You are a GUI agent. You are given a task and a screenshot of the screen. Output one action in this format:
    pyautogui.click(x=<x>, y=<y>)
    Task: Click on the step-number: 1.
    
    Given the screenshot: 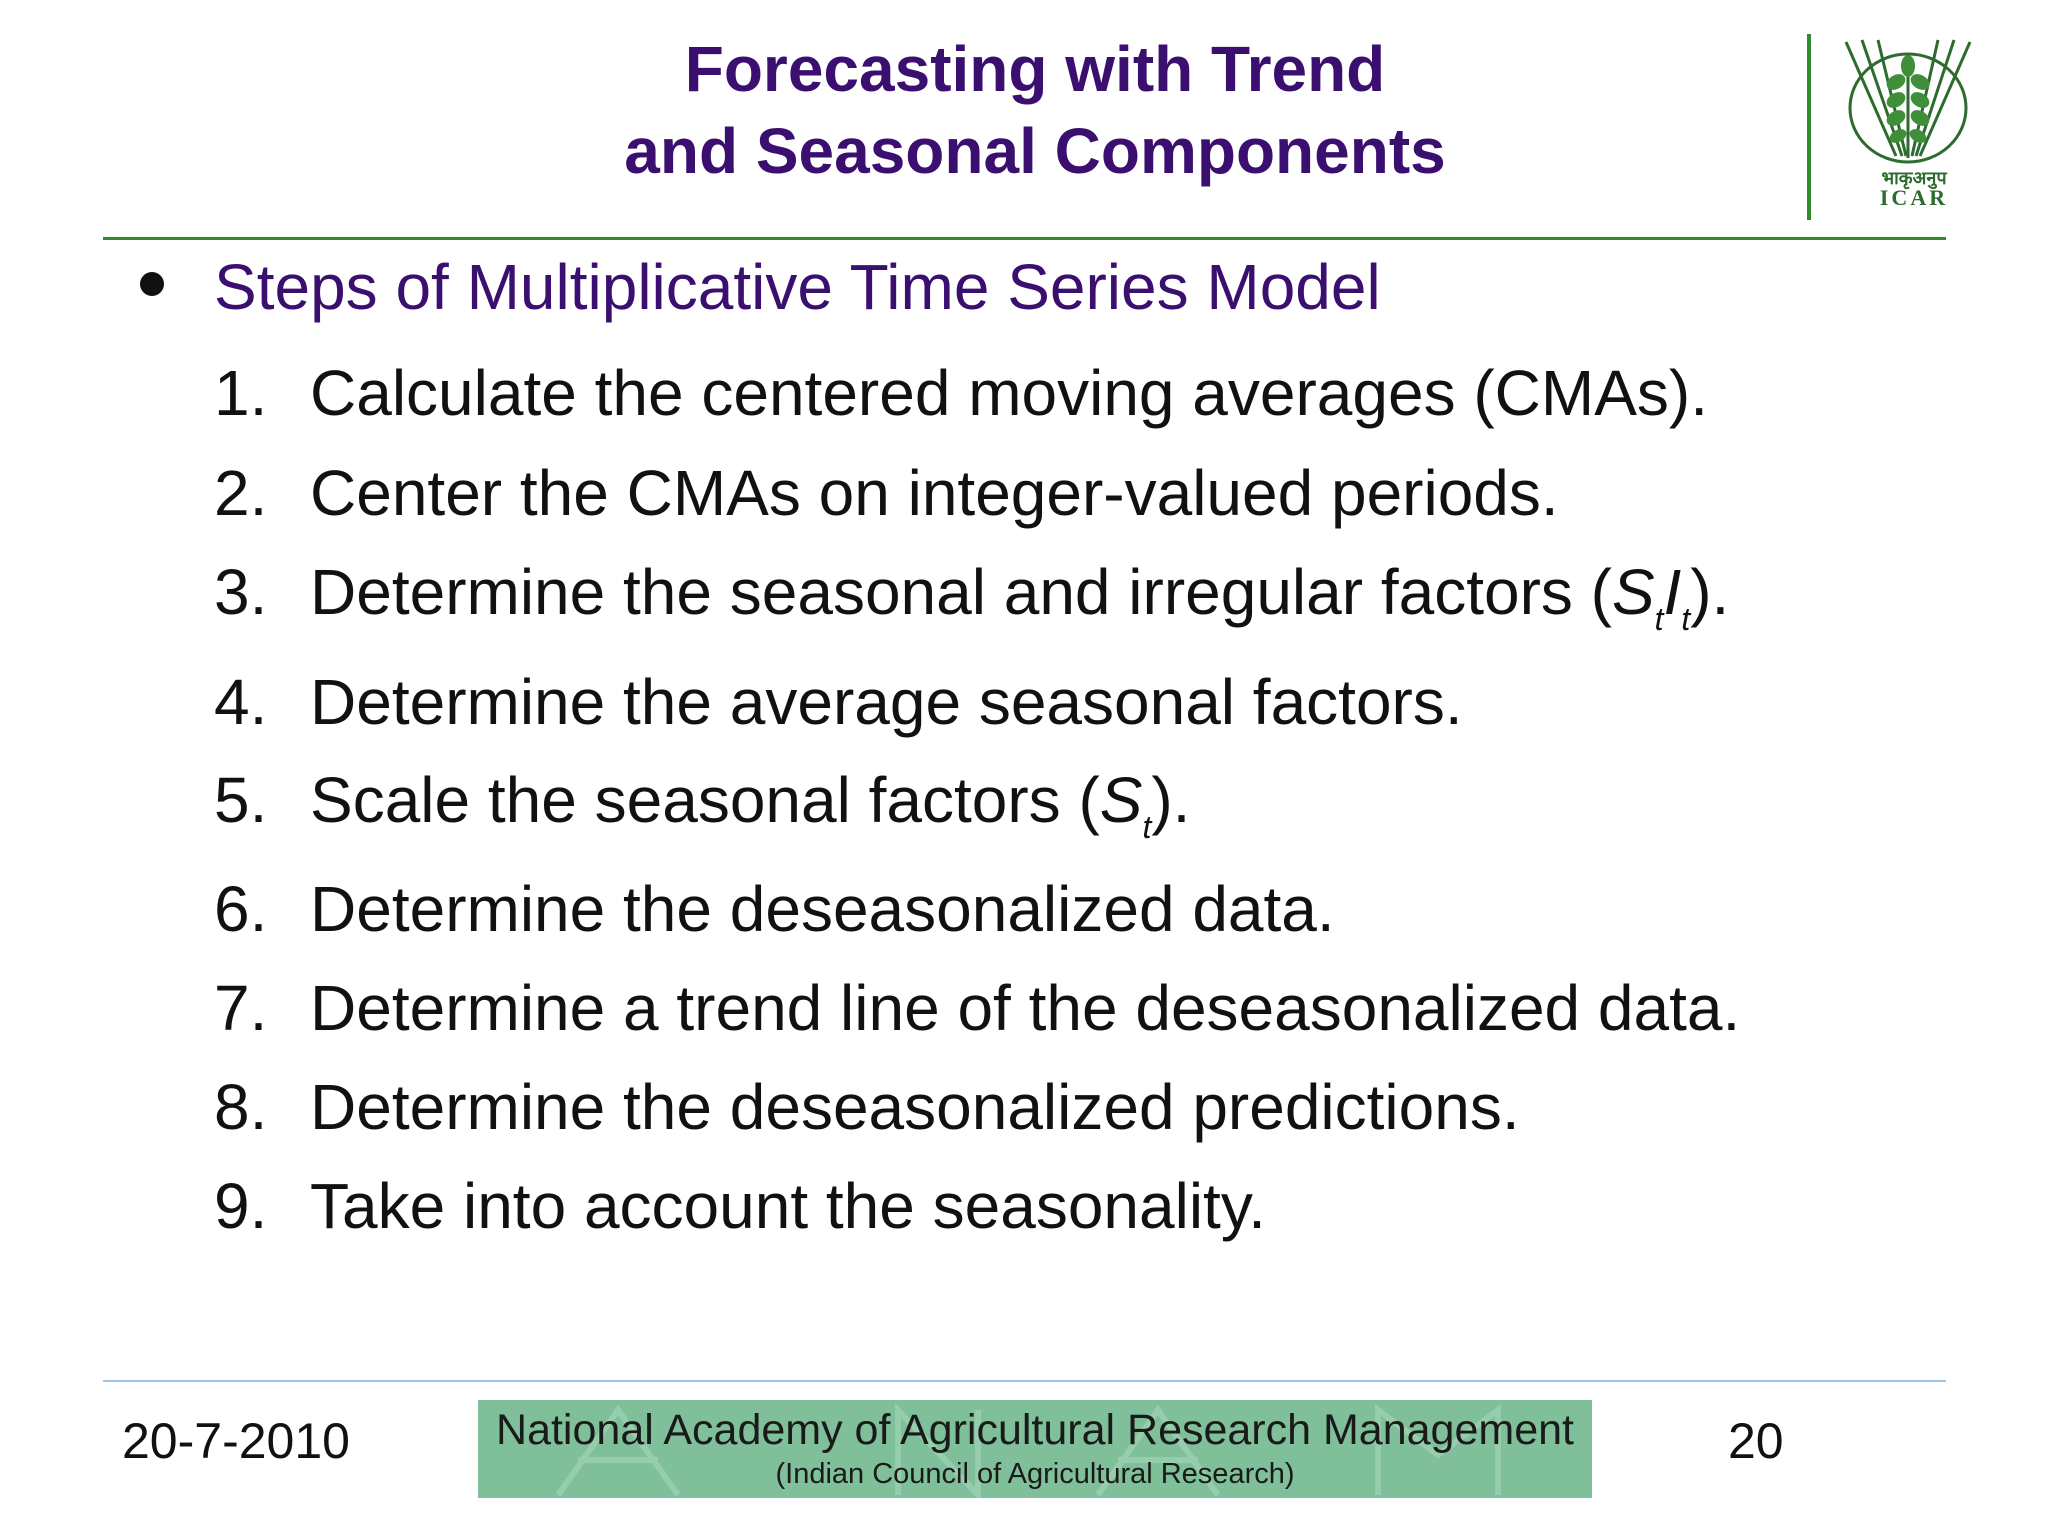 What is the action you would take?
    pyautogui.click(x=241, y=393)
    